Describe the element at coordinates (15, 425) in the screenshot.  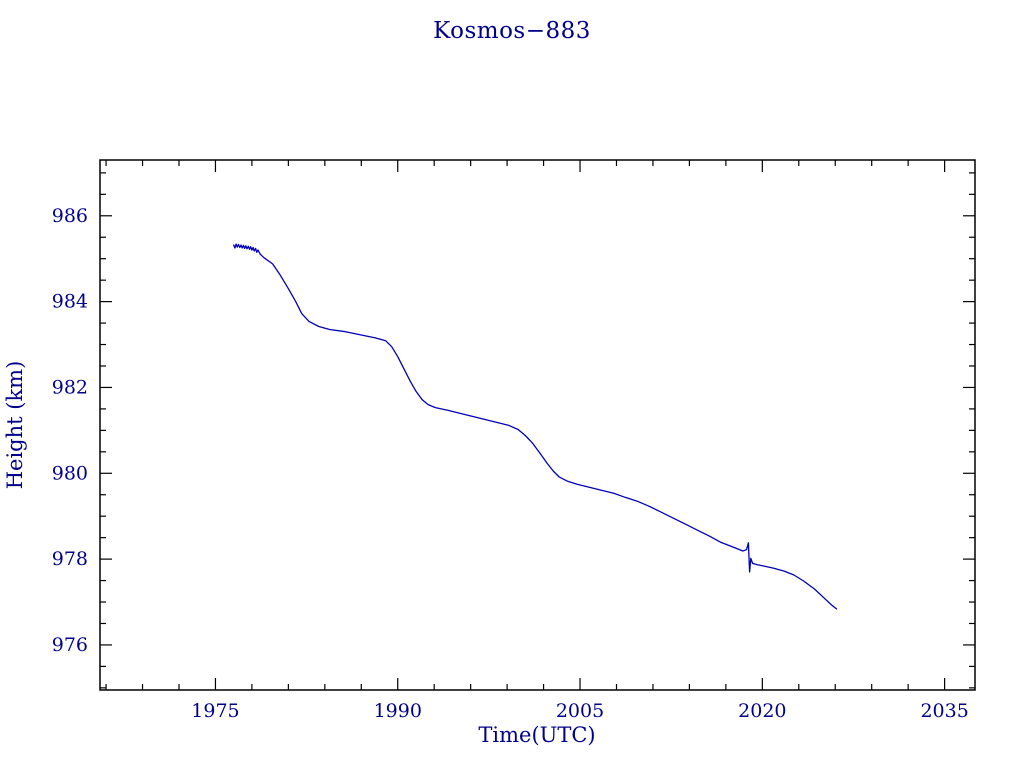
I see `y-axis-label: Height (km)` at that location.